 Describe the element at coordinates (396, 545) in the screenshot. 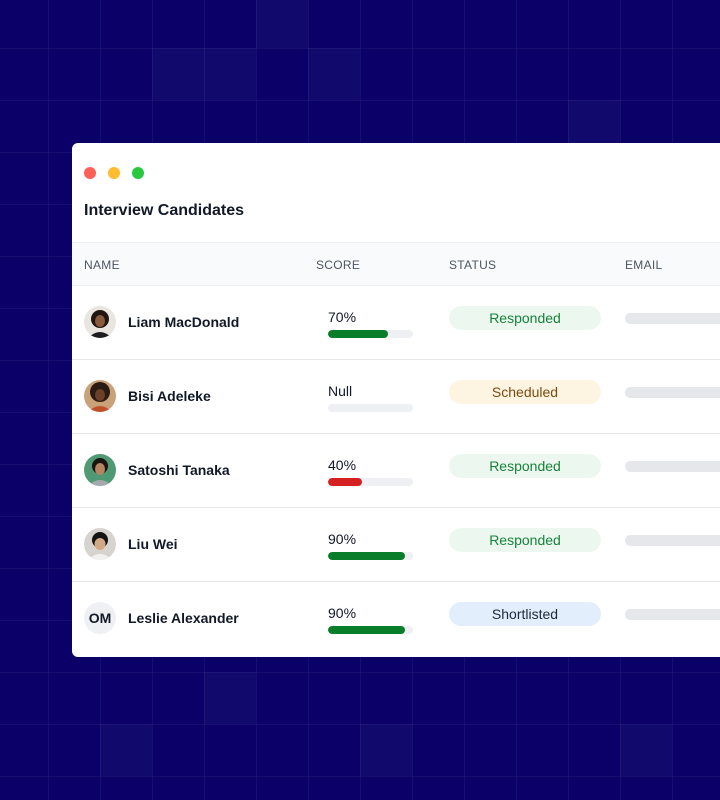

I see `table-row: Liu Wei 90% Responded` at that location.